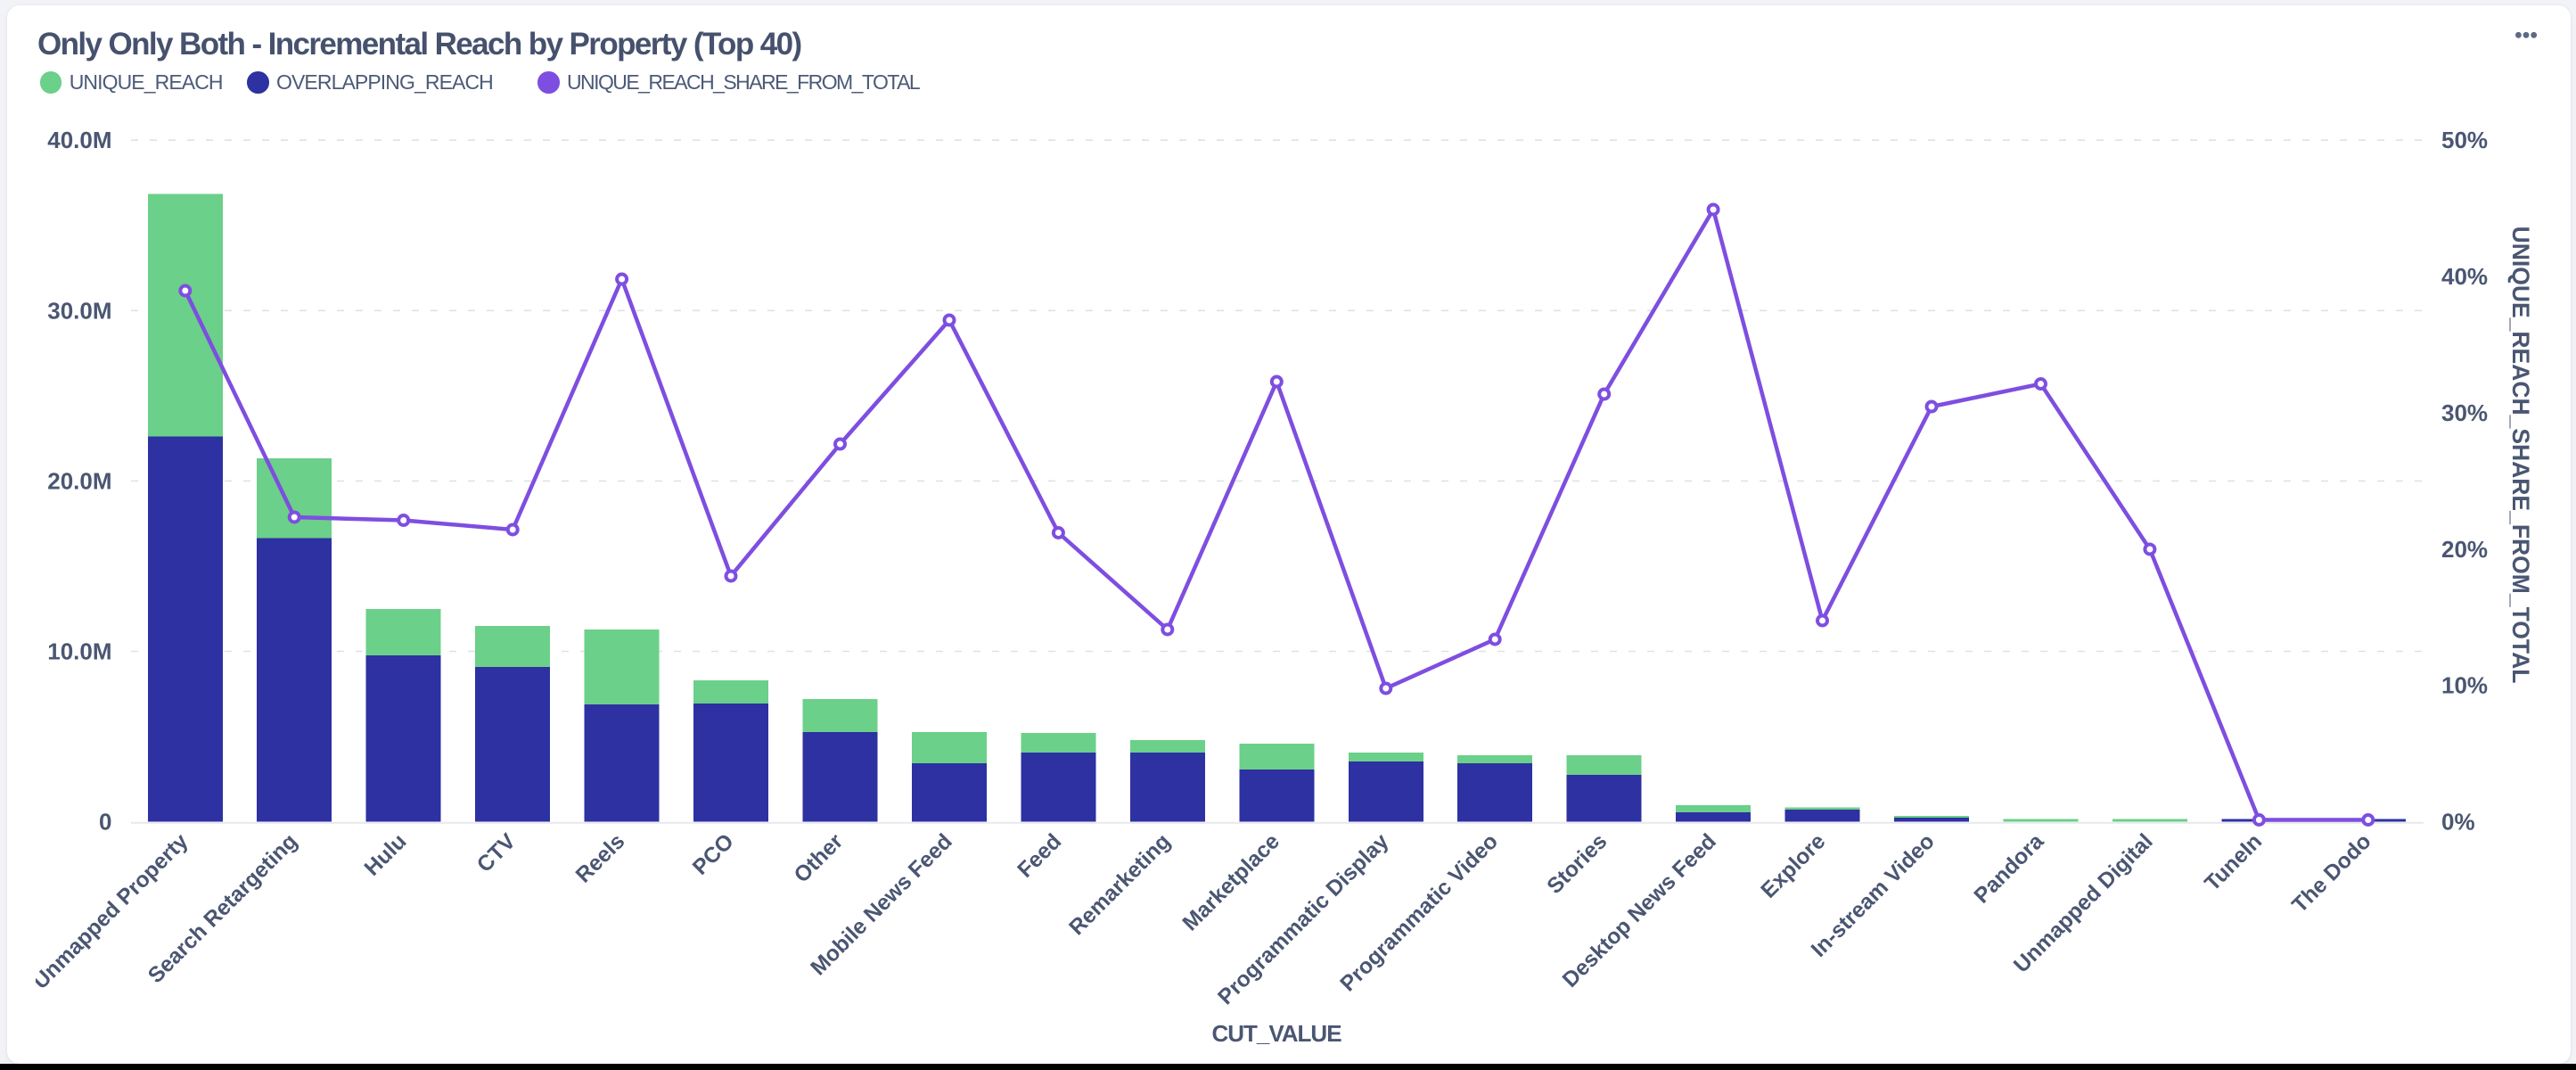 Image resolution: width=2576 pixels, height=1070 pixels. Describe the element at coordinates (386, 855) in the screenshot. I see `svg-text: Hulu` at that location.